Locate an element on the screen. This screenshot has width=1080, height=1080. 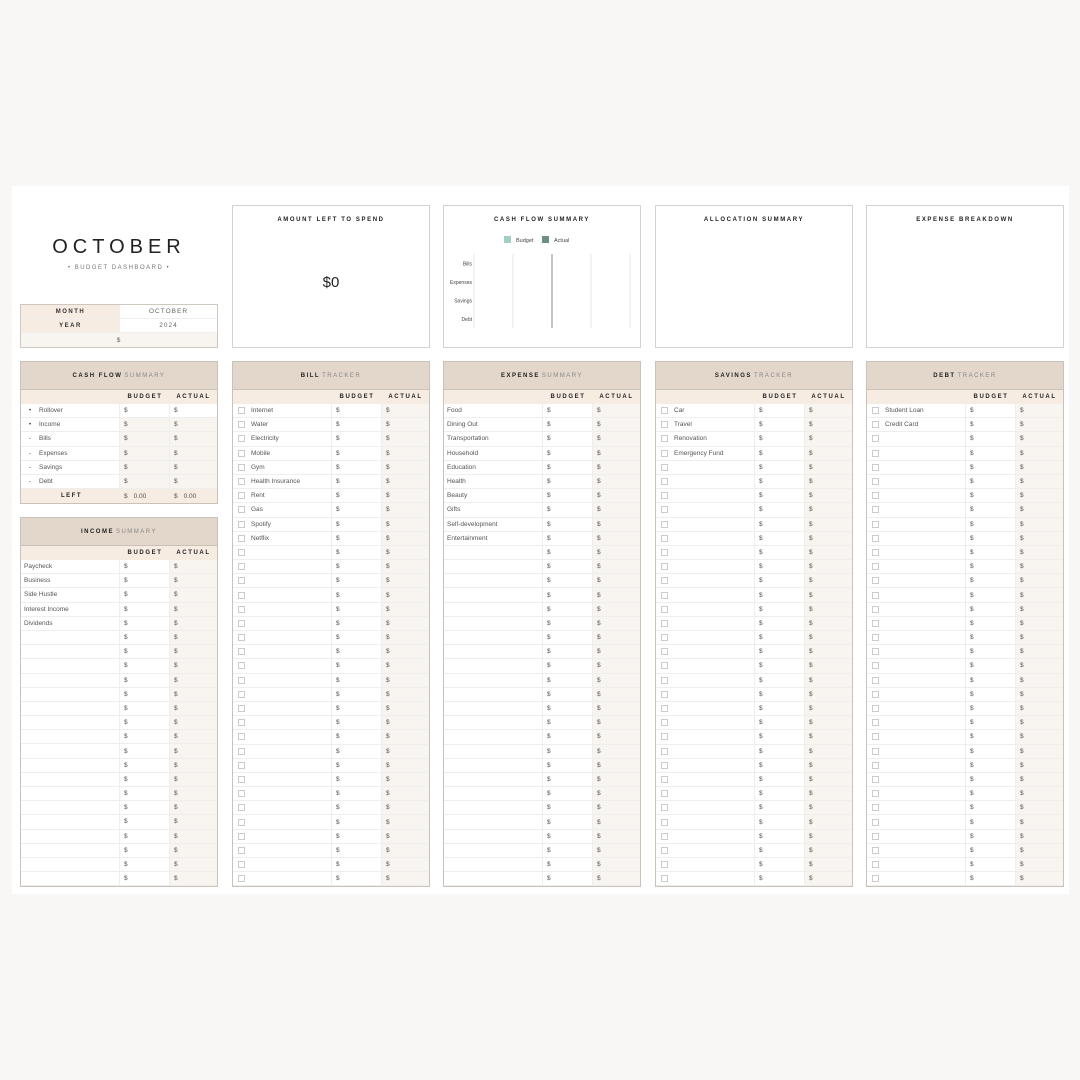
item-cell: Water is located at coordinates (282, 425).